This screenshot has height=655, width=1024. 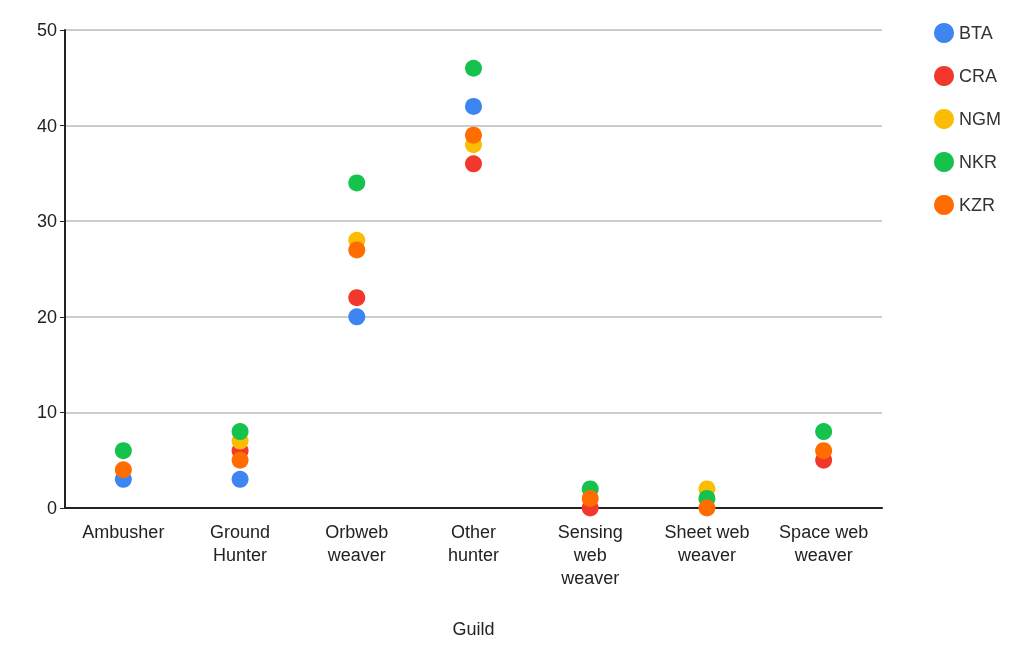 I want to click on y-tick-label: 10, so click(x=46, y=412).